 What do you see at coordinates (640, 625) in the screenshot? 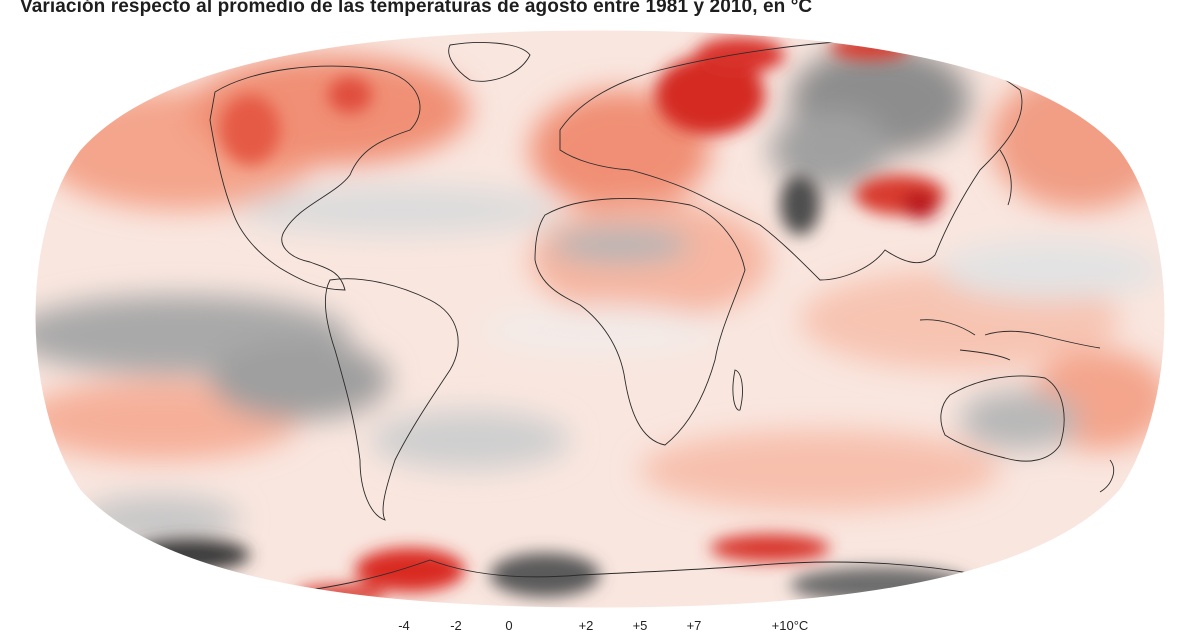
I see `legend-label: +5` at bounding box center [640, 625].